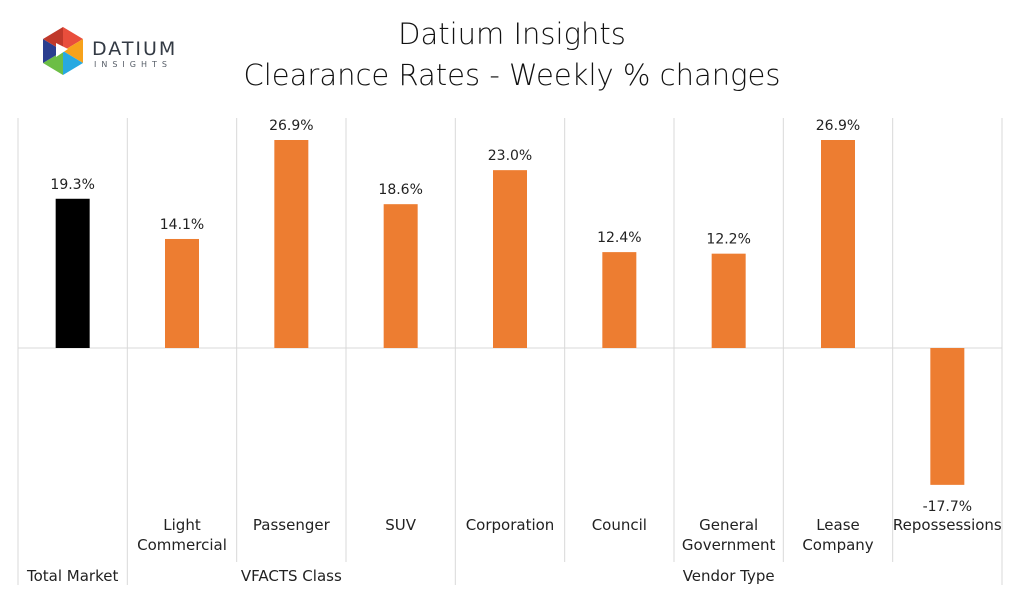  What do you see at coordinates (728, 525) in the screenshot?
I see `category-label: General` at bounding box center [728, 525].